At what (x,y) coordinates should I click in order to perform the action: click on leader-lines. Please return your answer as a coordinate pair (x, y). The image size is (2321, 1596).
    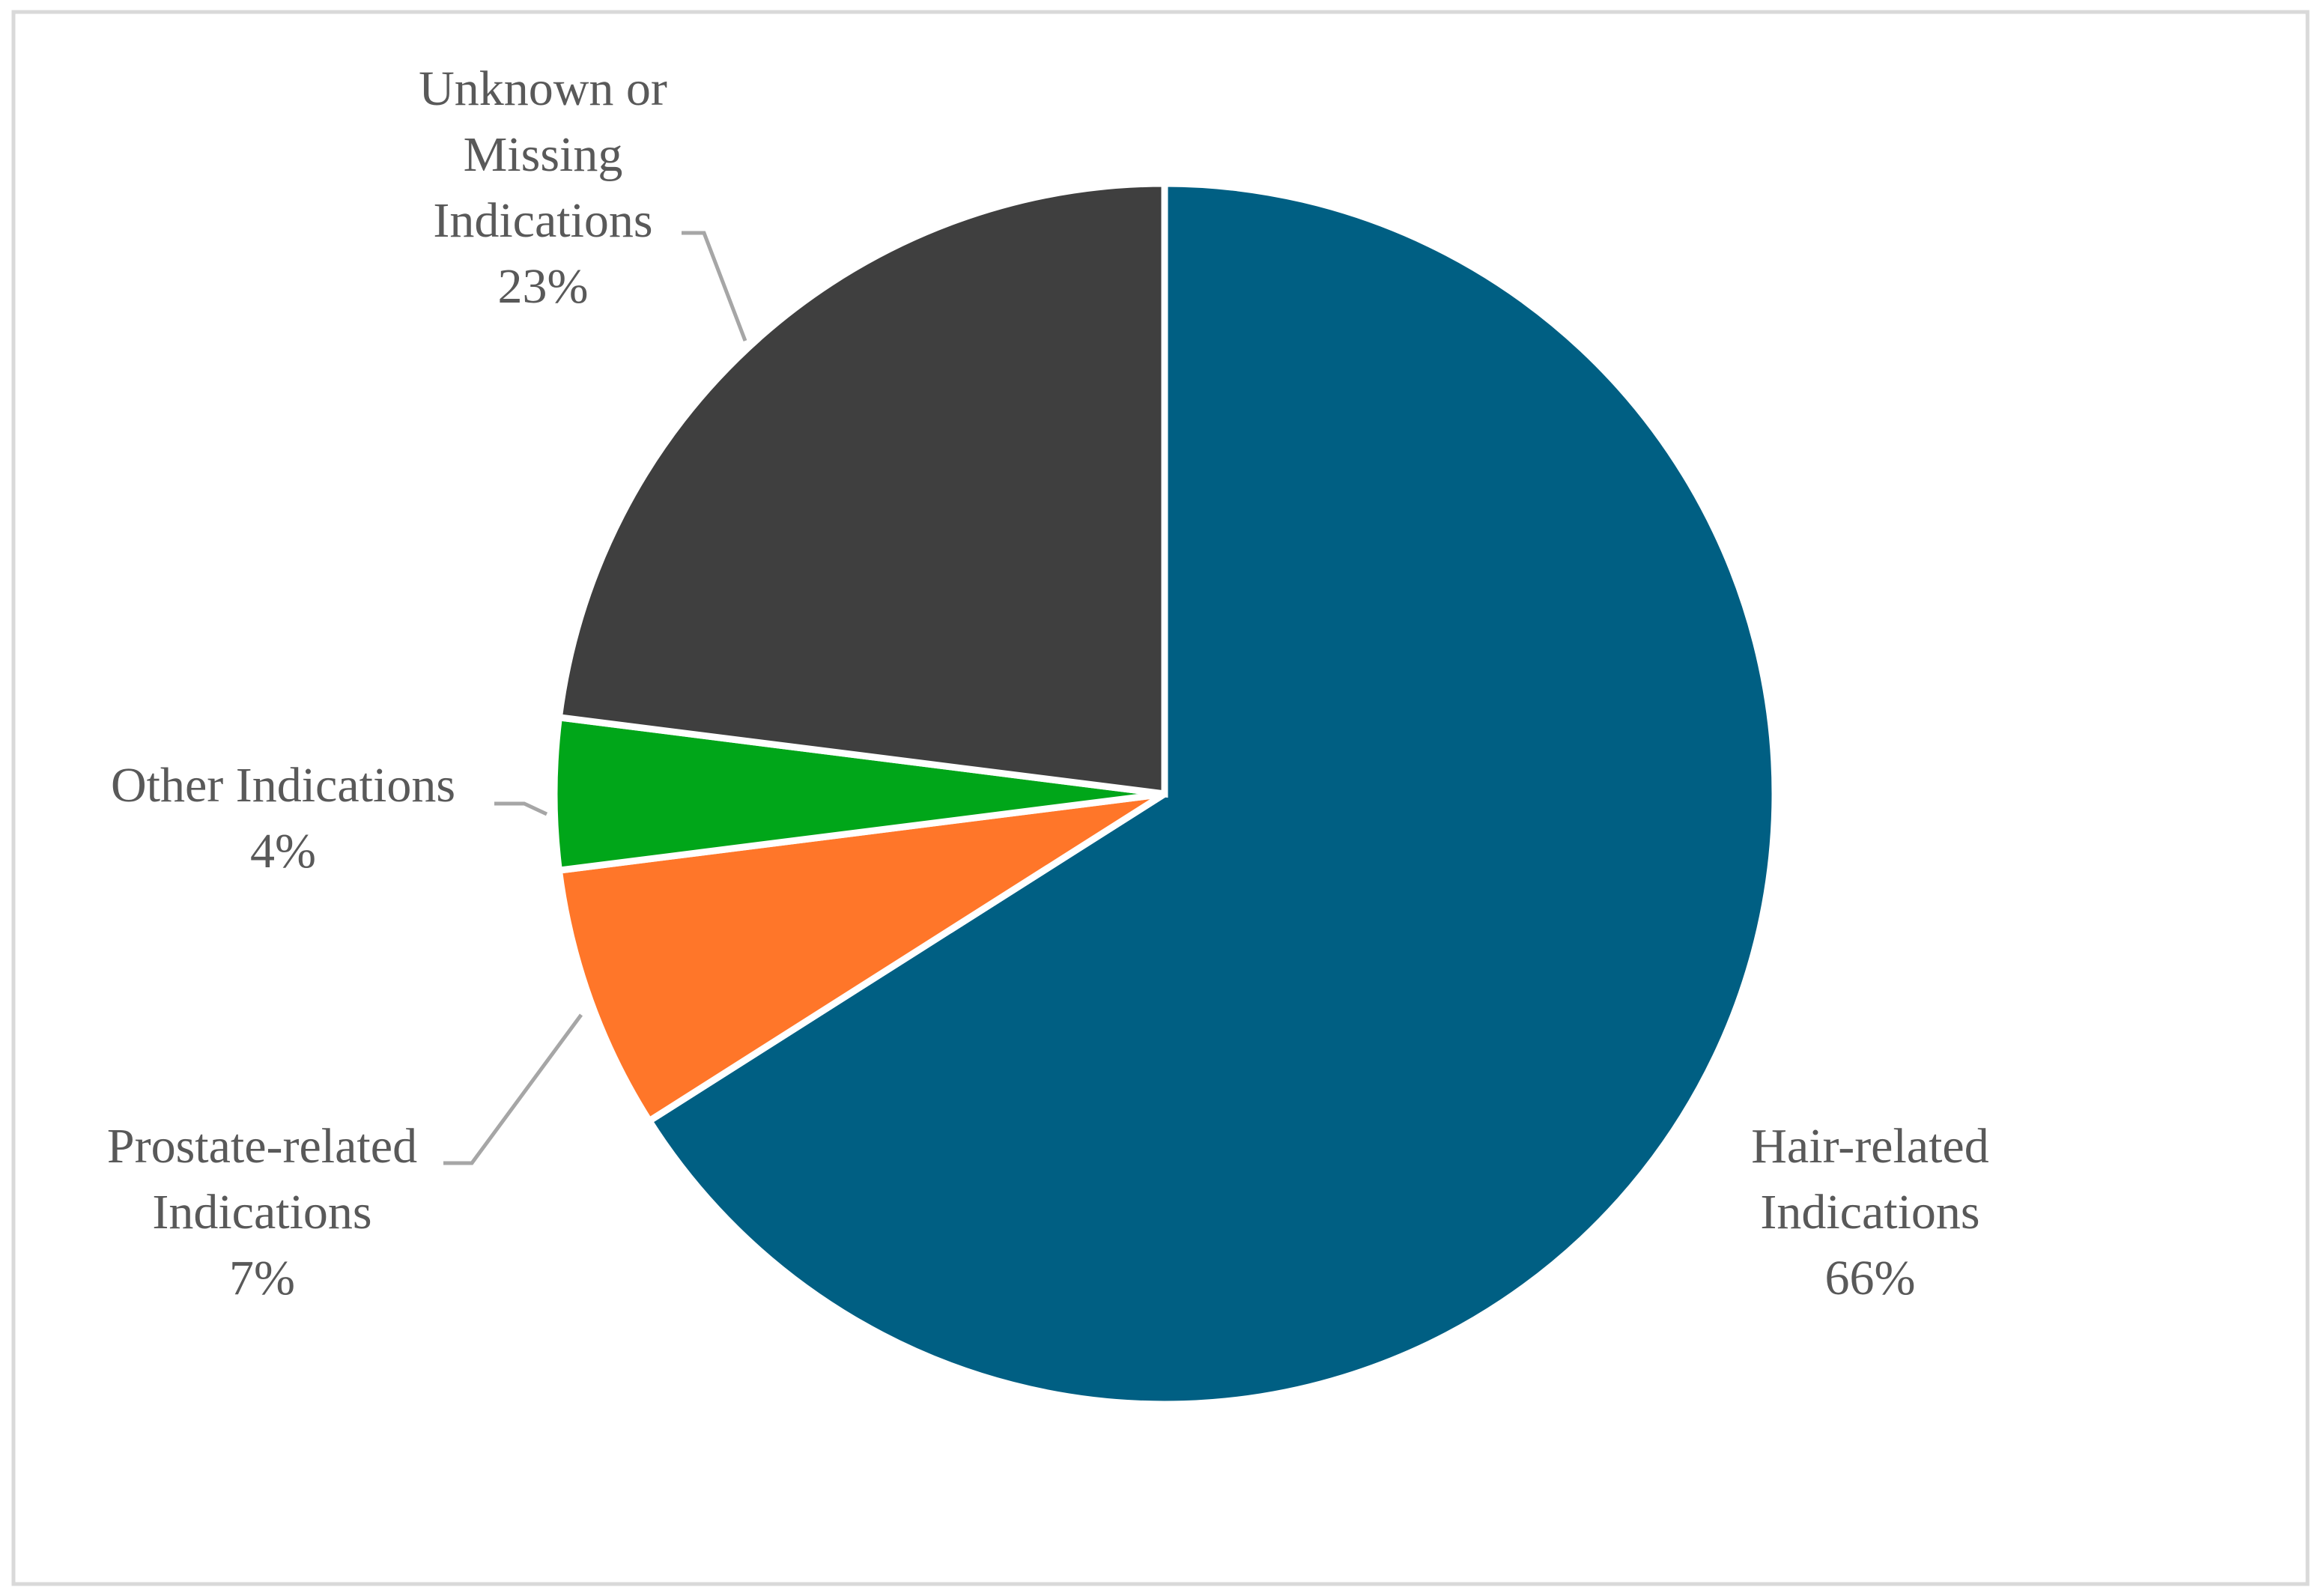
    Looking at the image, I should click on (595, 698).